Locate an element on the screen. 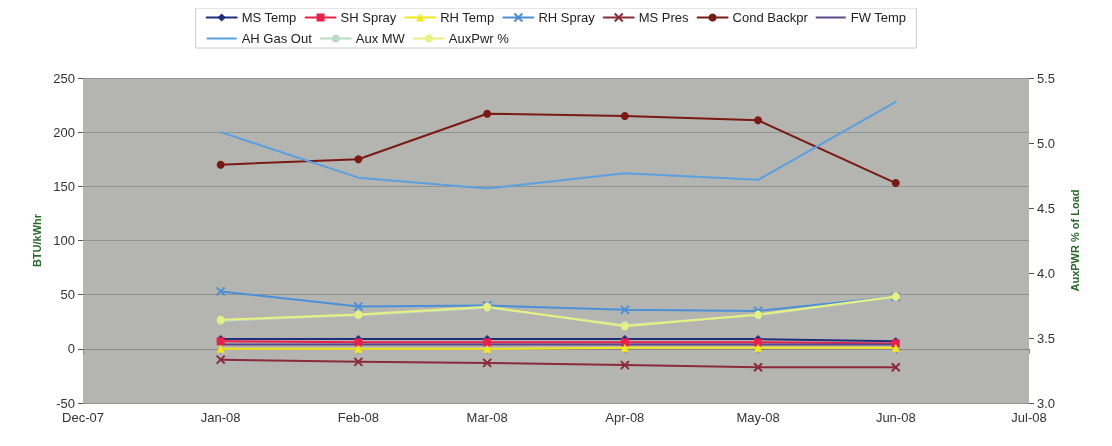  y2-tick-label: 3.0 is located at coordinates (1046, 403).